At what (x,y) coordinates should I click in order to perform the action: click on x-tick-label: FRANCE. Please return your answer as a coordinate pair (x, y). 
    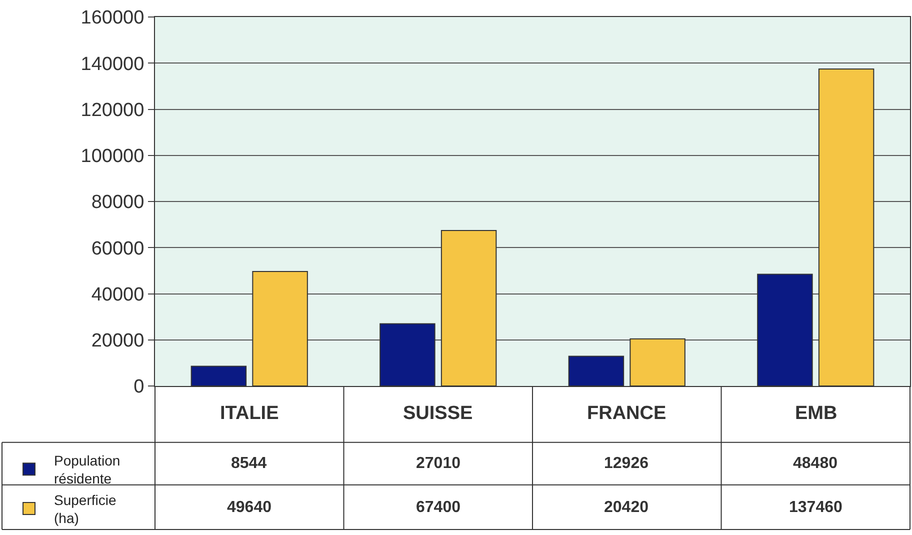
    Looking at the image, I should click on (626, 413).